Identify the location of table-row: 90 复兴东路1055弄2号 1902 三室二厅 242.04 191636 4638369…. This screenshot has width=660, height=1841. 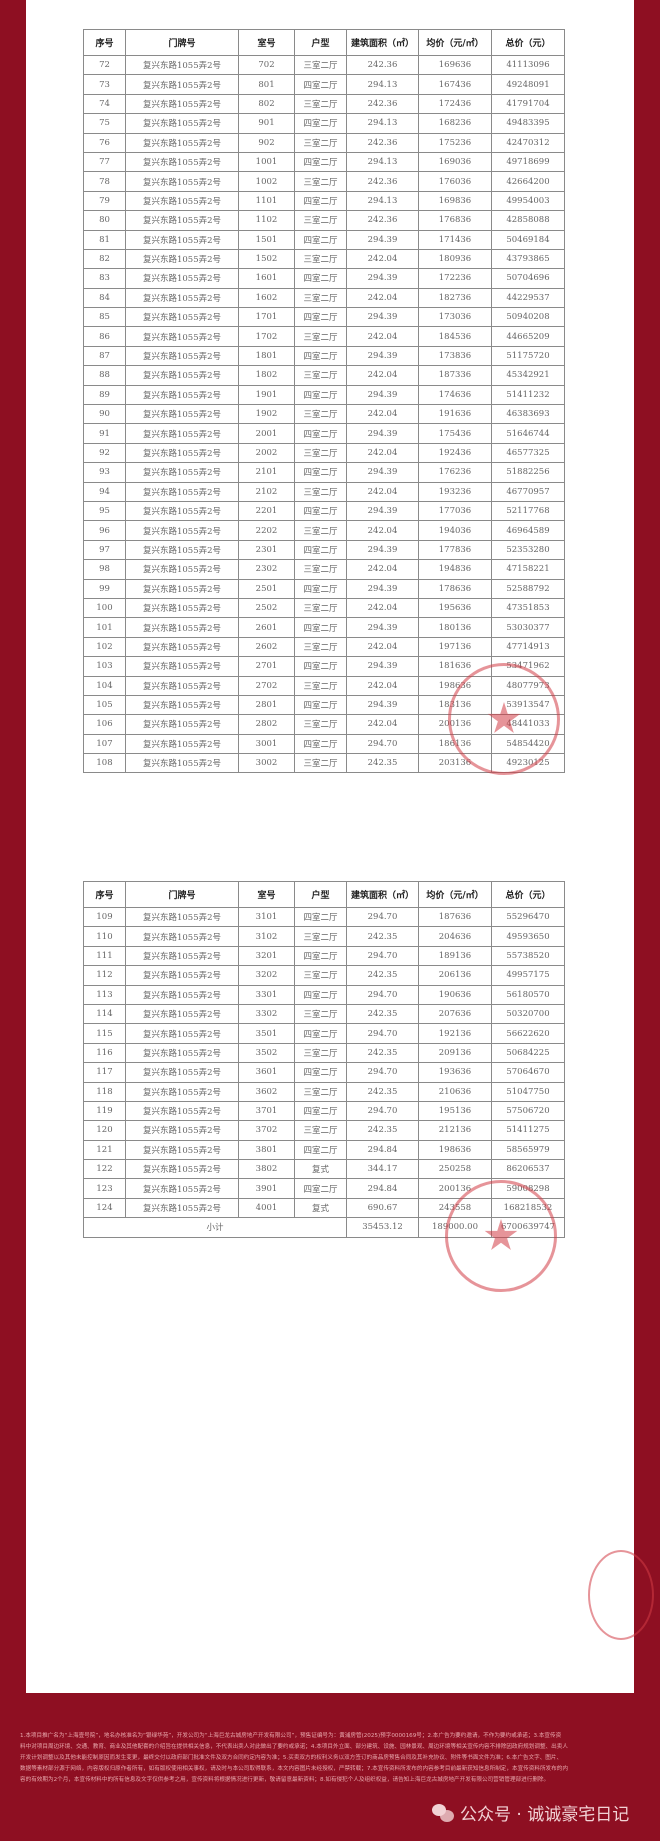
(324, 414).